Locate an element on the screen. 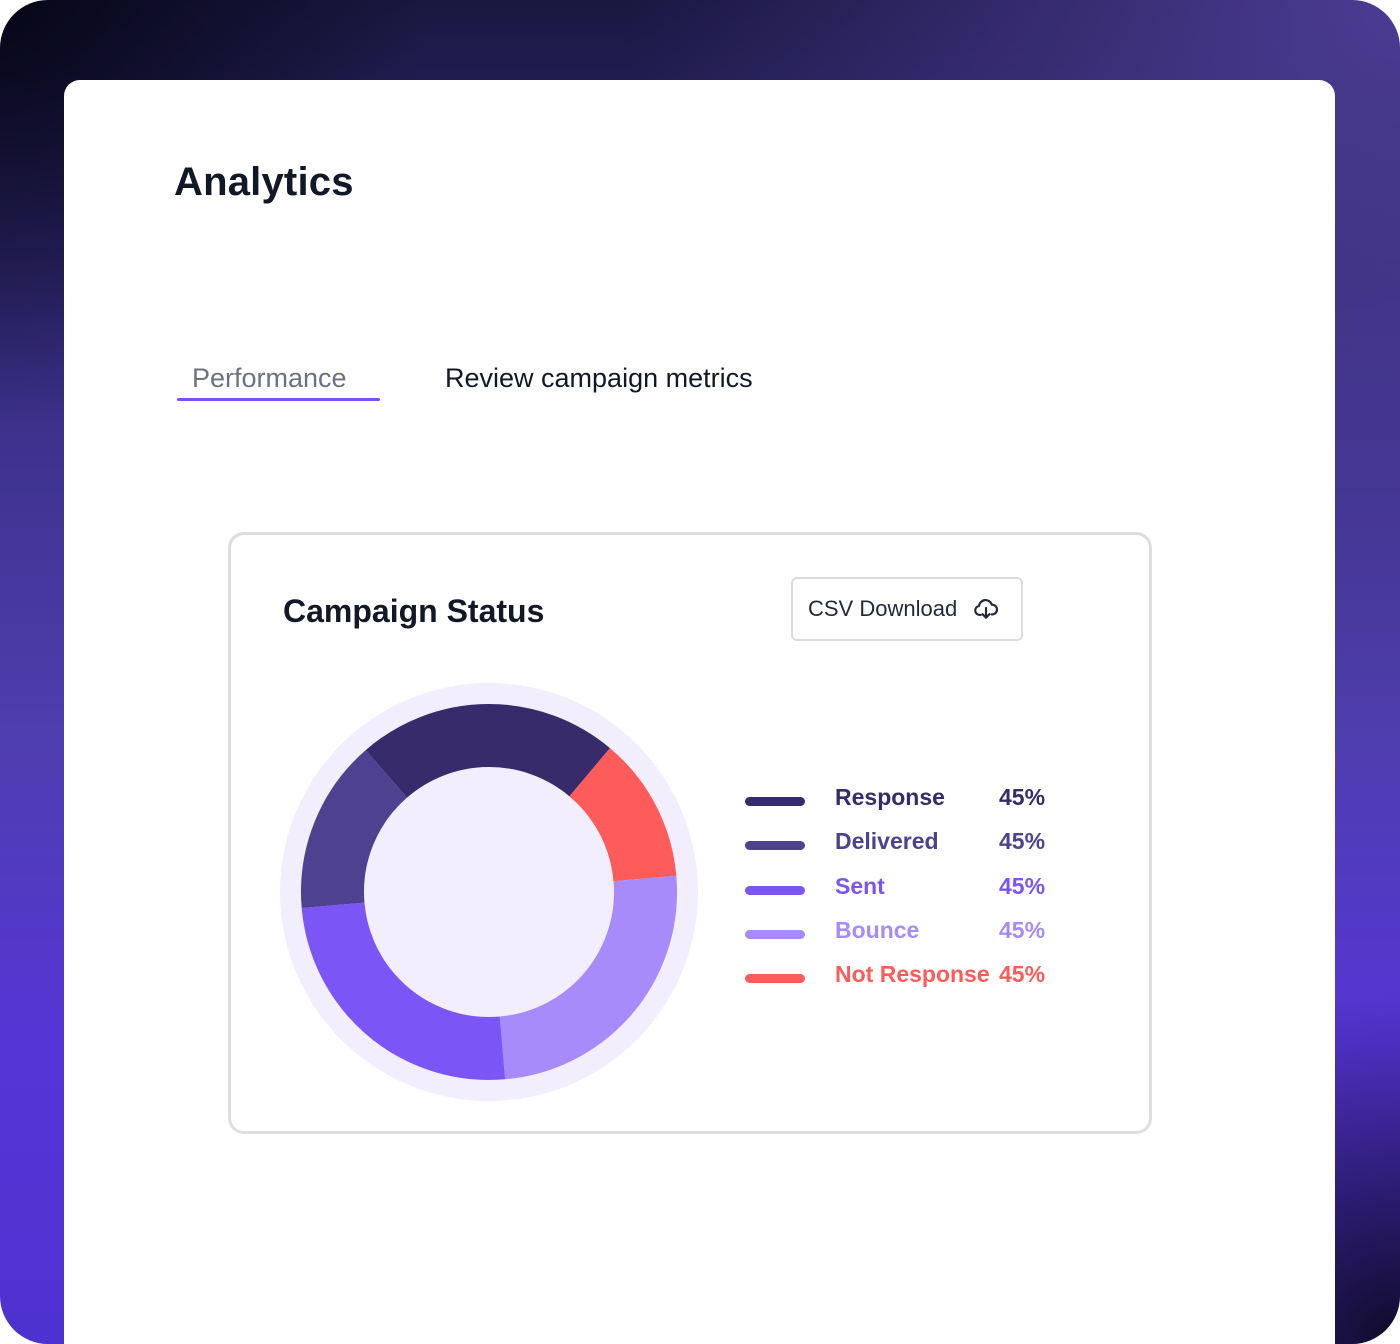 This screenshot has width=1400, height=1344. donut-slice-bounce is located at coordinates (489, 892).